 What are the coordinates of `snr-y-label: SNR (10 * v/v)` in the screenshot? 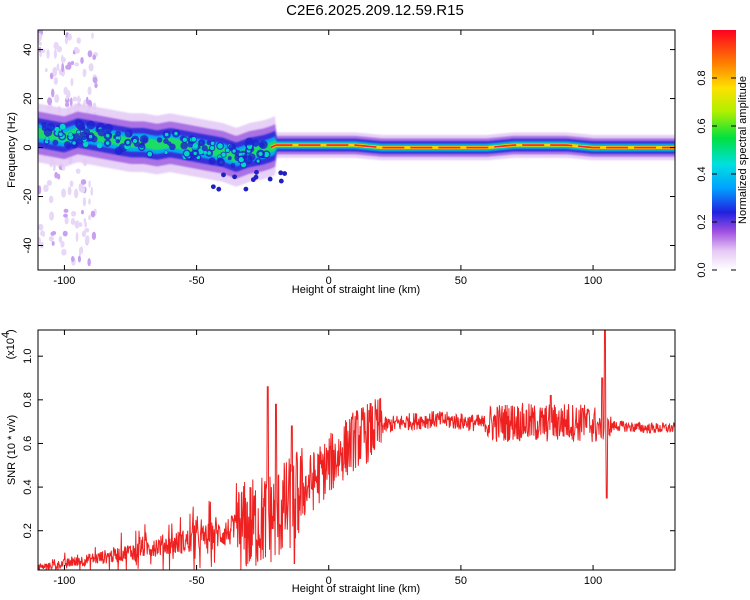 It's located at (12, 450).